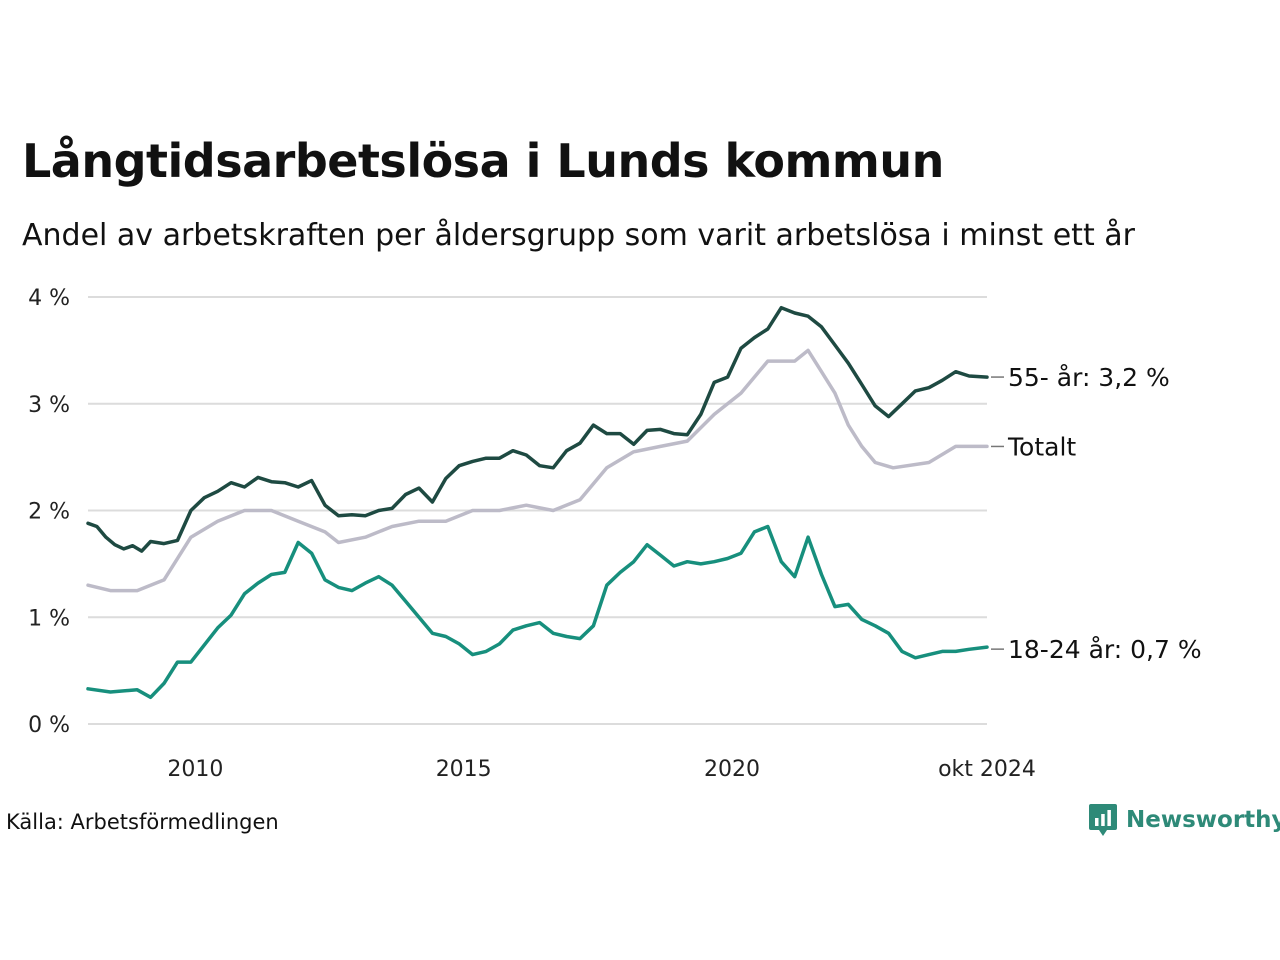  Describe the element at coordinates (49, 725) in the screenshot. I see `y-tick-label: 0 %` at that location.